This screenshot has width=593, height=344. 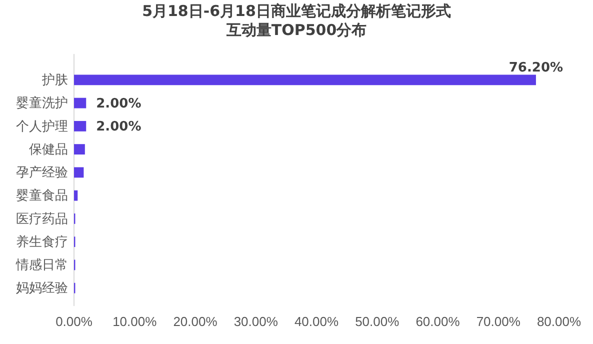 I want to click on x-tick-label: 40.00%, so click(x=316, y=321).